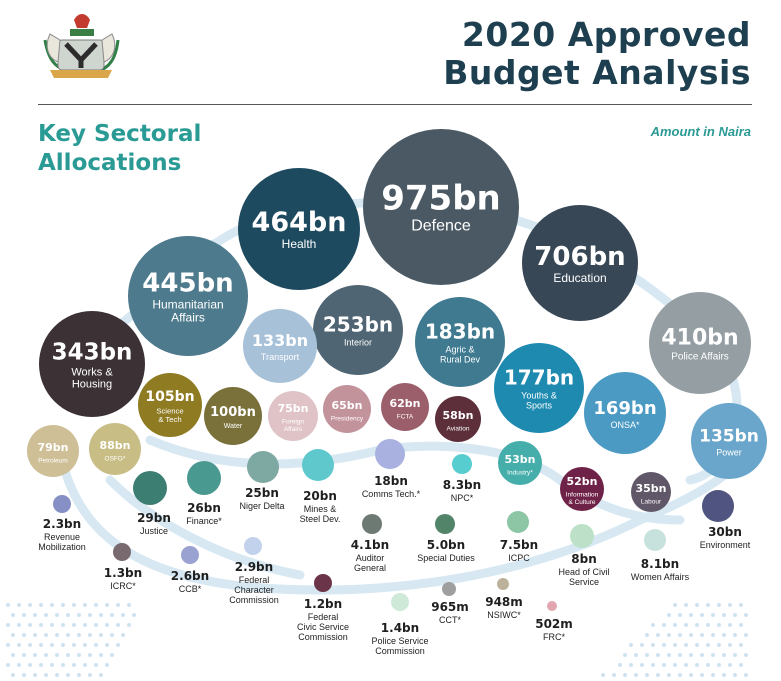 The image size is (781, 681). I want to click on decorative-dot-pattern, so click(377, 640).